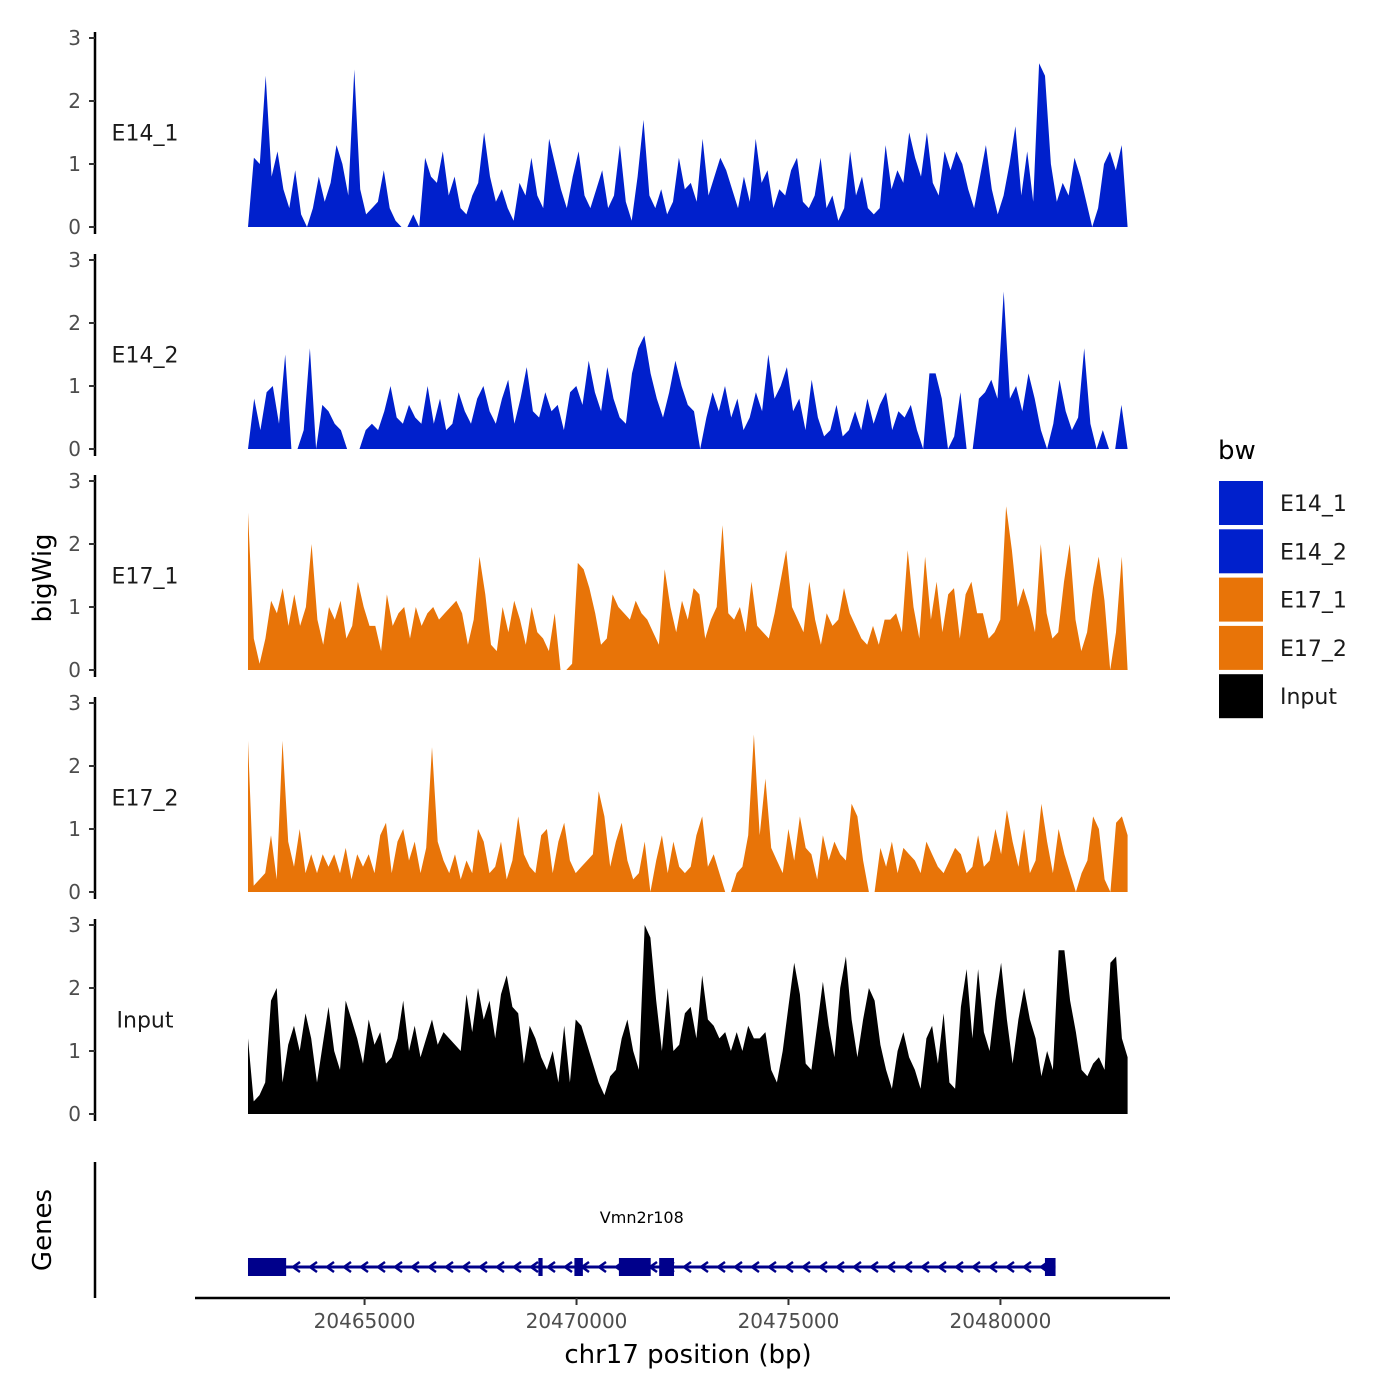 This screenshot has height=1400, width=1400. What do you see at coordinates (74, 988) in the screenshot?
I see `y-tick-label-input-2: 2` at bounding box center [74, 988].